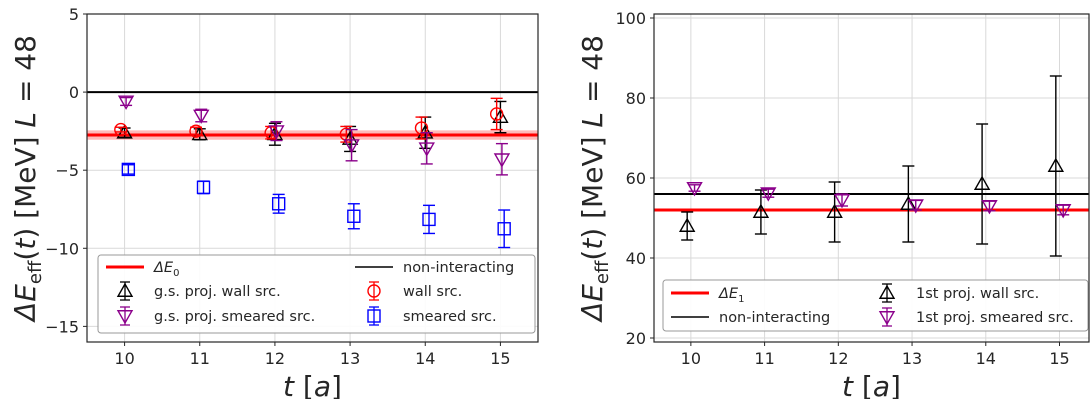 This screenshot has width=1092, height=399. I want to click on y-axis-label-1: ΔEeff(t) [MeV] L = 48, so click(594, 179).